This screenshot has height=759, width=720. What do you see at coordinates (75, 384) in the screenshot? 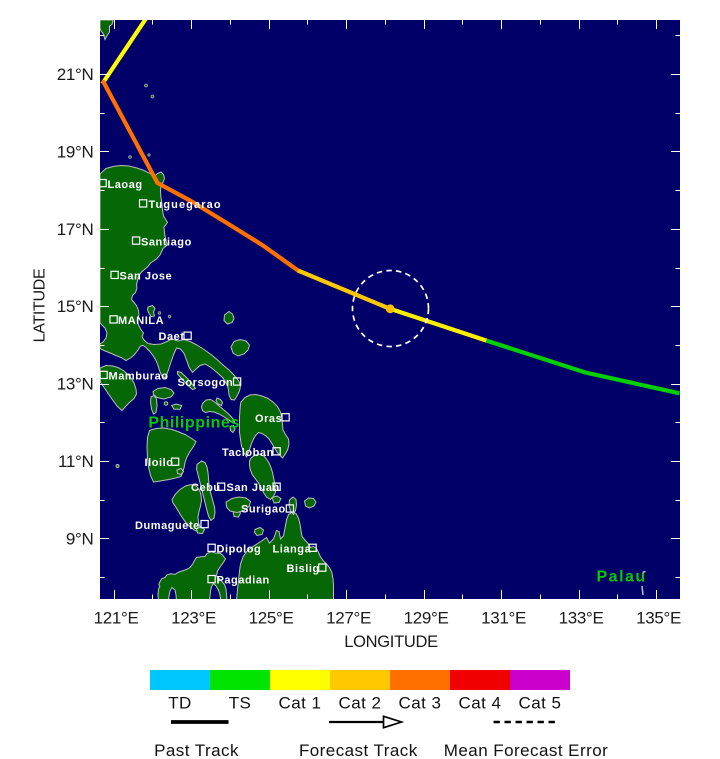
I see `svg-text: 13°N` at bounding box center [75, 384].